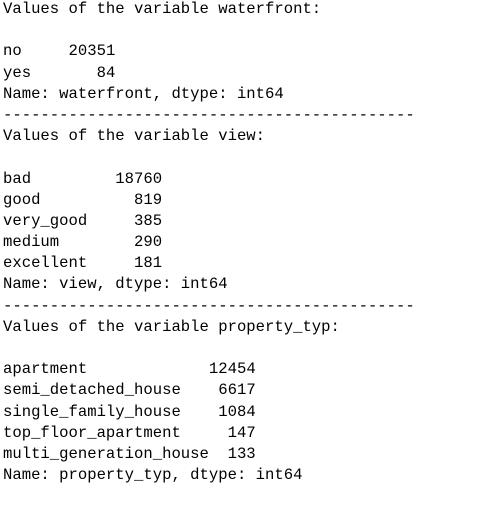 Image resolution: width=480 pixels, height=511 pixels. Describe the element at coordinates (171, 369) in the screenshot. I see `row-value: 12454` at that location.